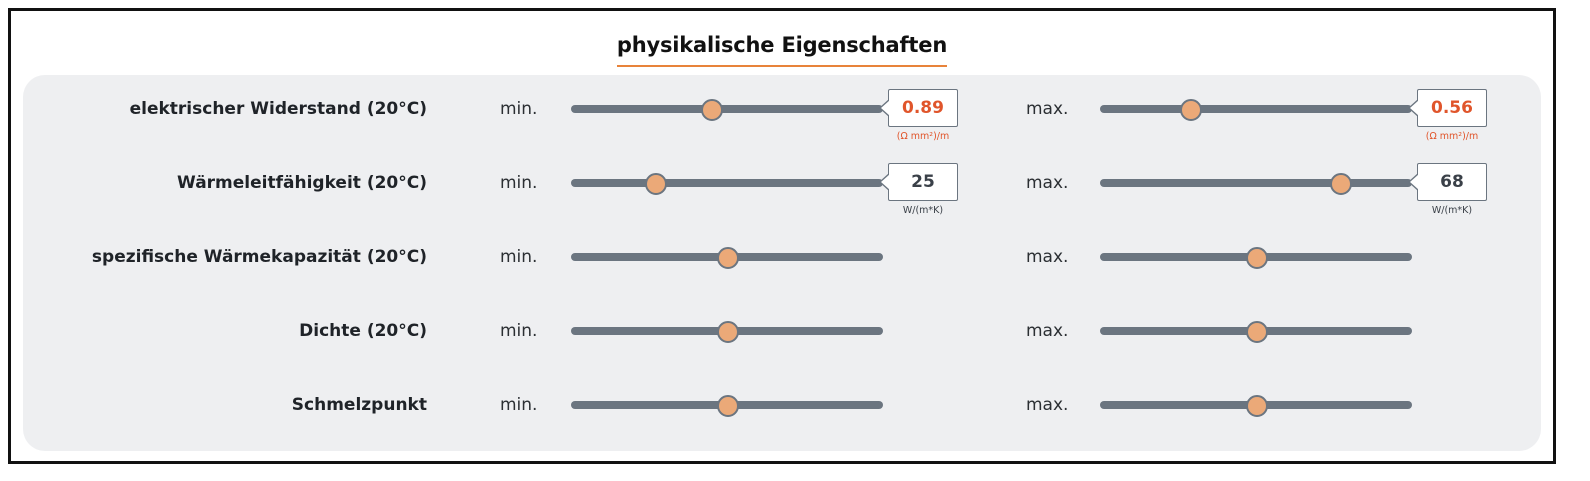 The width and height of the screenshot is (1590, 481). Describe the element at coordinates (278, 109) in the screenshot. I see `property-label: elektrischer Widerstand (20°C)` at that location.